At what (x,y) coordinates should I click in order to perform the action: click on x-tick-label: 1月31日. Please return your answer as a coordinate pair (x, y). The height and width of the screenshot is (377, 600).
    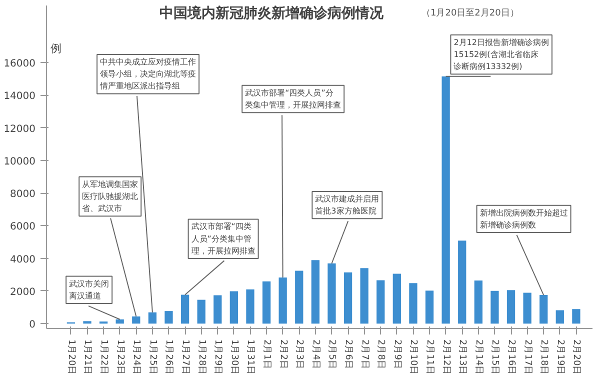
    Looking at the image, I should click on (250, 357).